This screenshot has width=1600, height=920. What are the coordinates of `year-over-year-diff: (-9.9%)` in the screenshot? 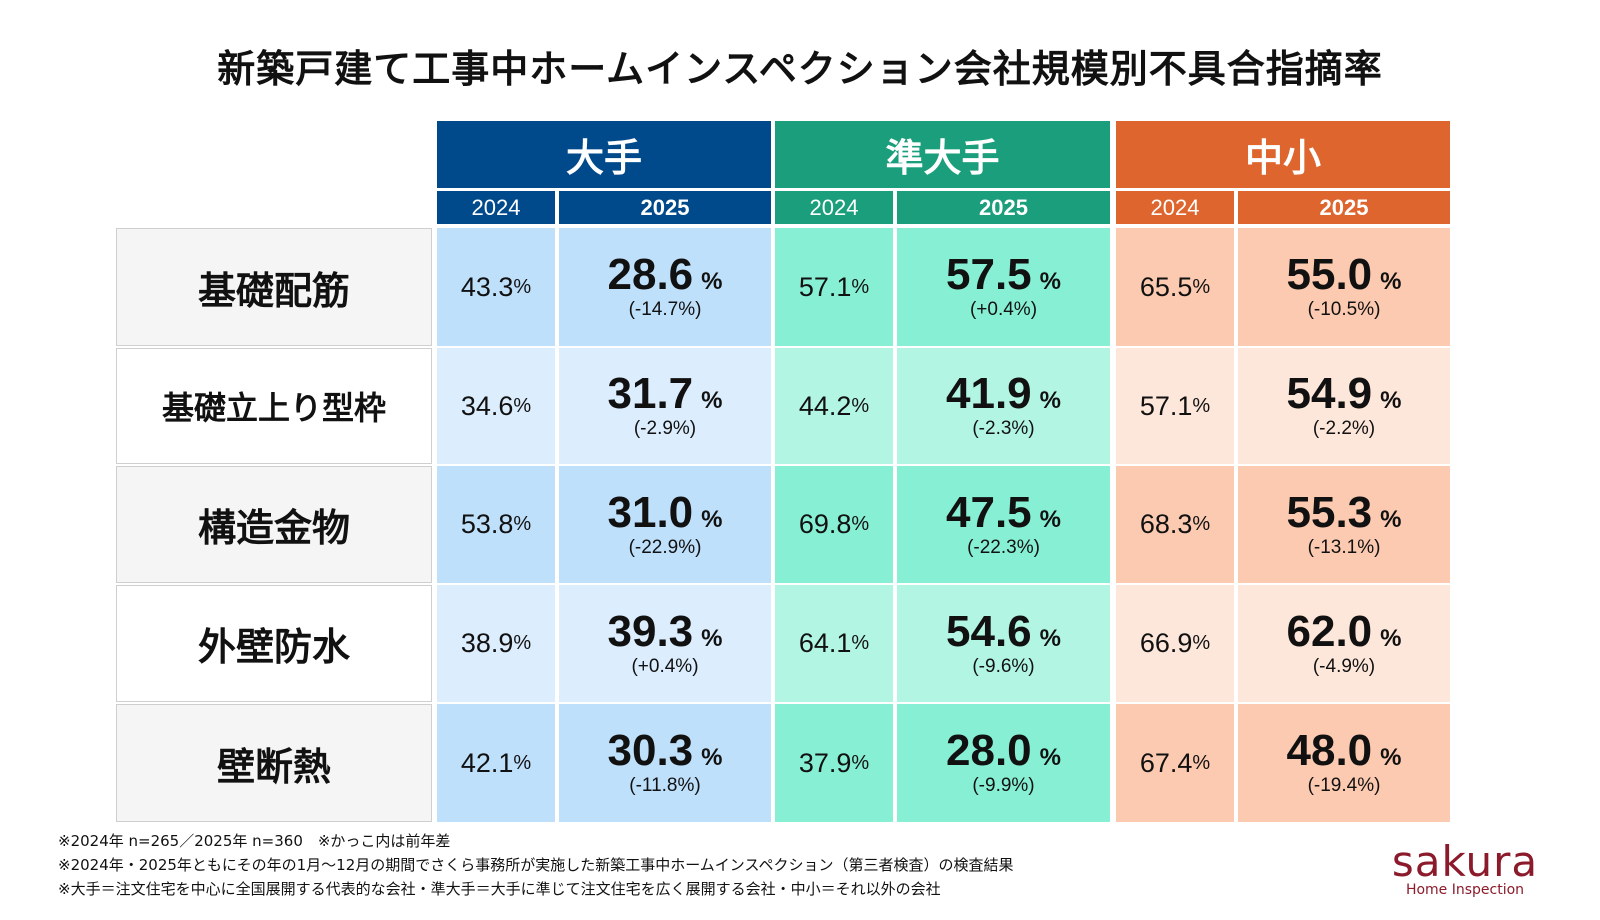 It's located at (1003, 785).